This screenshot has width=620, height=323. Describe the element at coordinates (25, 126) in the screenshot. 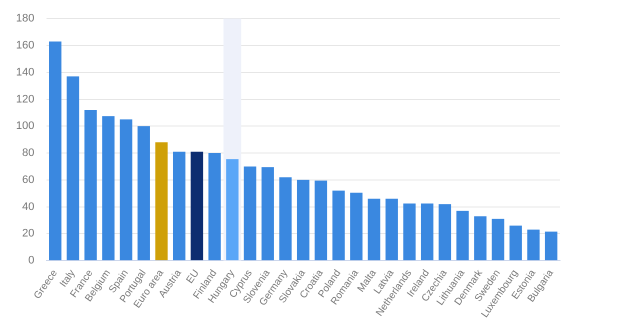

I see `y-tick-label: 100` at that location.